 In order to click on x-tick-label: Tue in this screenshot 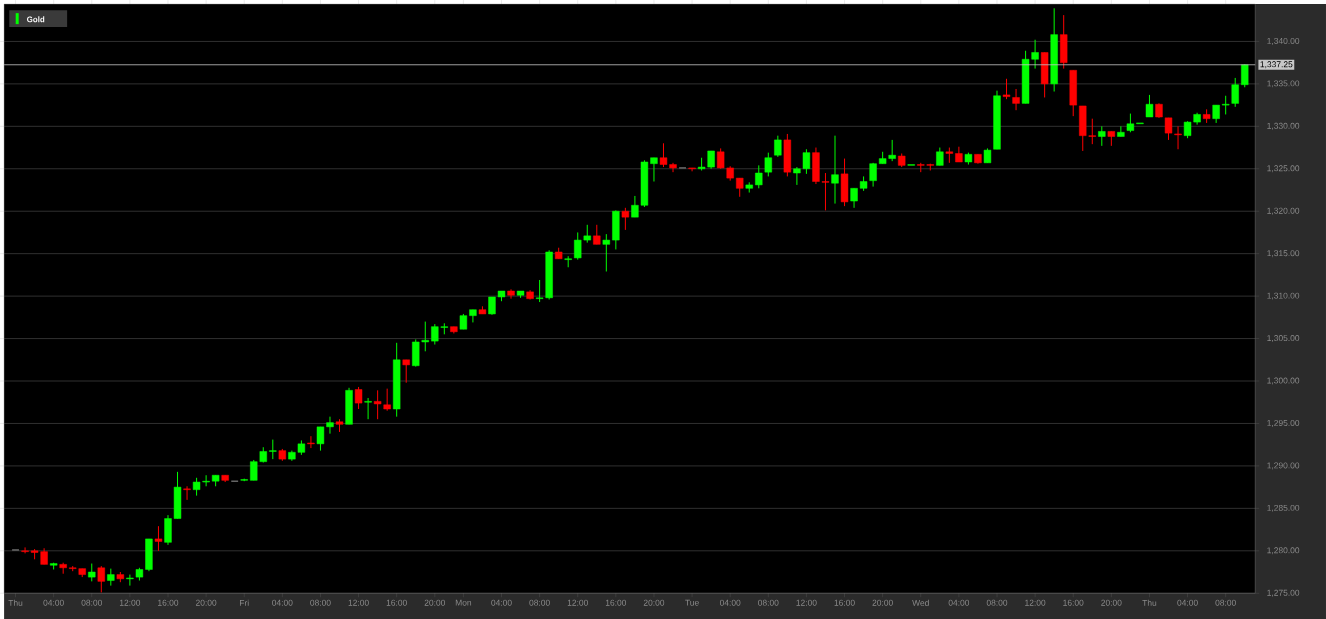, I will do `click(692, 602)`.